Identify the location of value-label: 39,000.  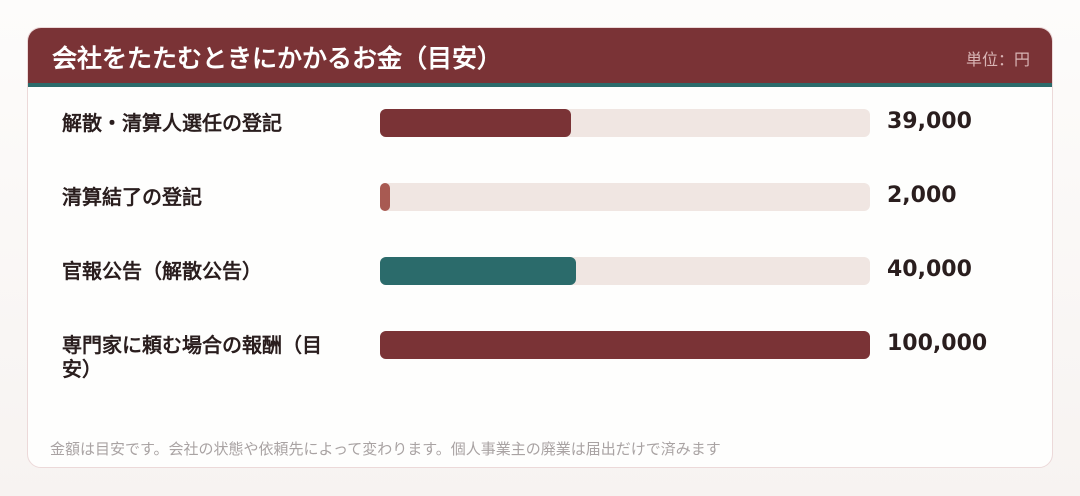
(929, 121).